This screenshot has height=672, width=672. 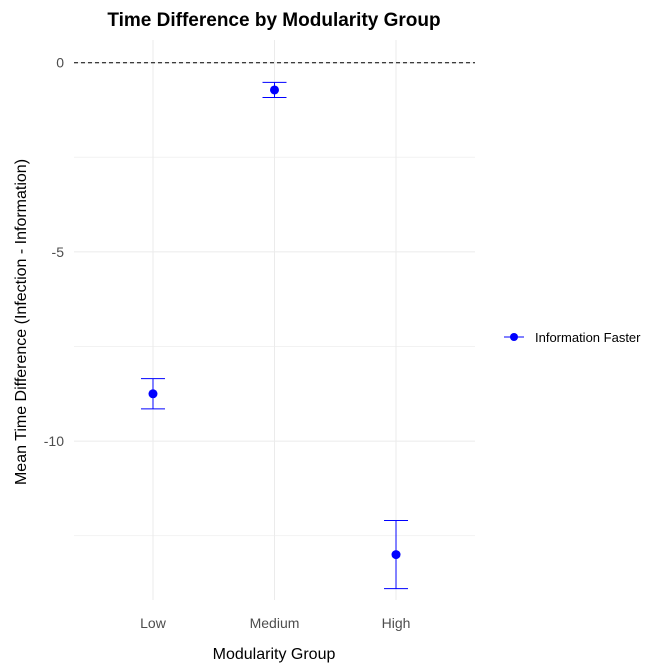 What do you see at coordinates (274, 654) in the screenshot?
I see `x-axis-title: Modularity Group` at bounding box center [274, 654].